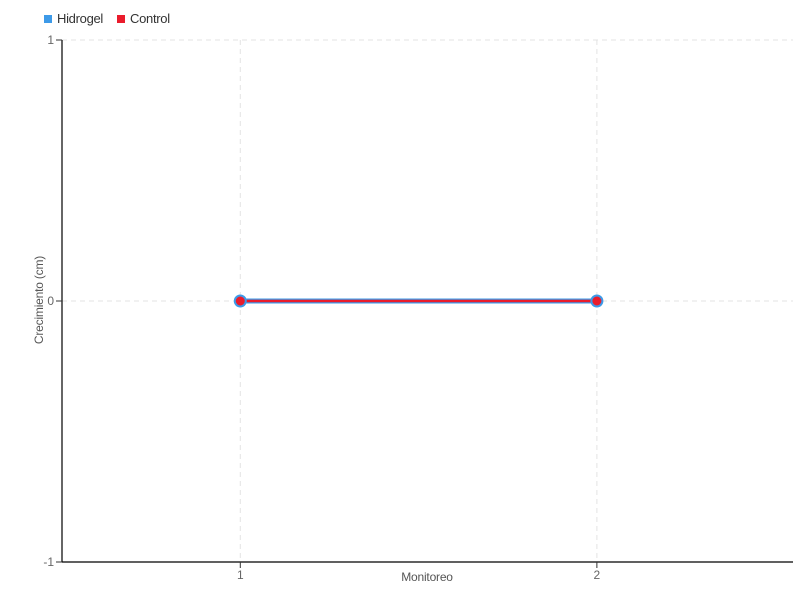 The image size is (800, 600). Describe the element at coordinates (50, 40) in the screenshot. I see `y-tick-label: 1` at that location.